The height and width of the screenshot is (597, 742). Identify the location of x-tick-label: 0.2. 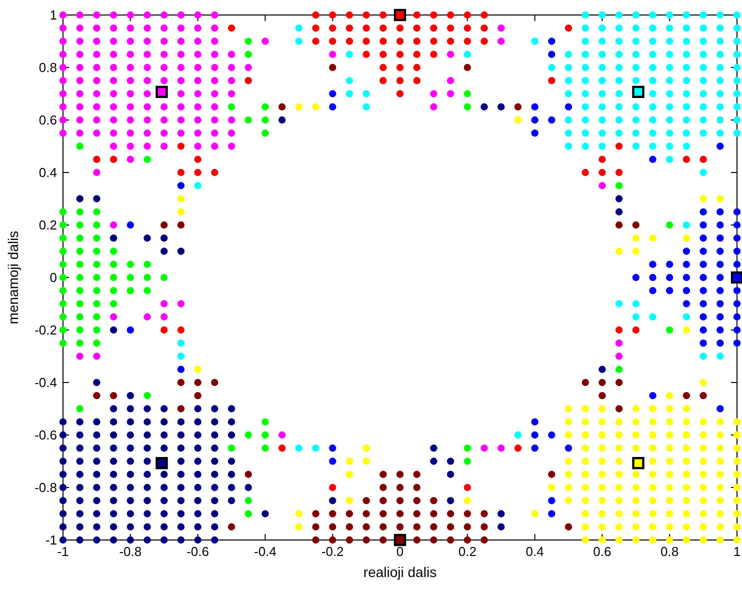
(467, 551).